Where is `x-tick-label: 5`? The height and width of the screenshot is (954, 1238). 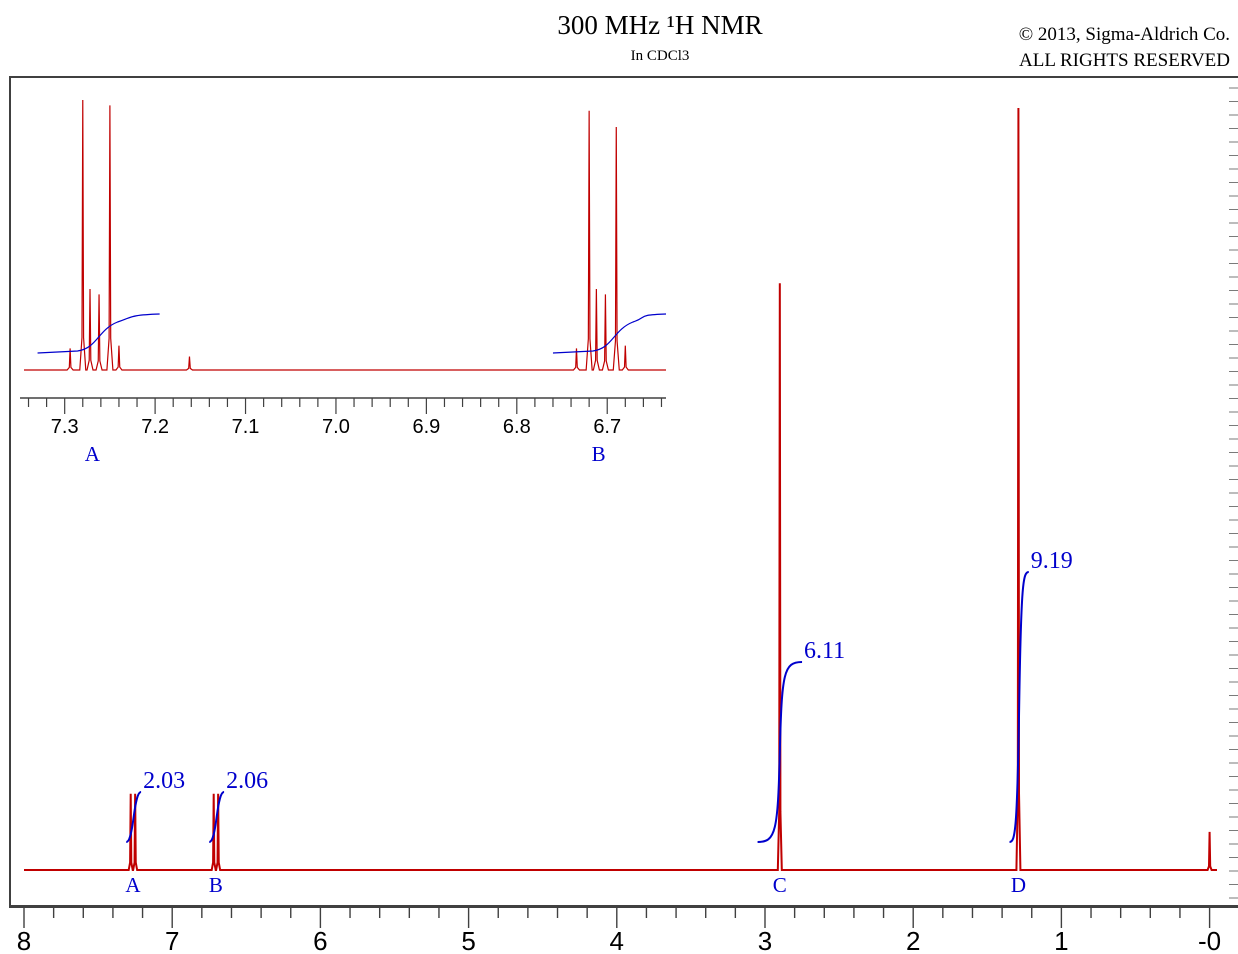
x-tick-label: 5 is located at coordinates (468, 940).